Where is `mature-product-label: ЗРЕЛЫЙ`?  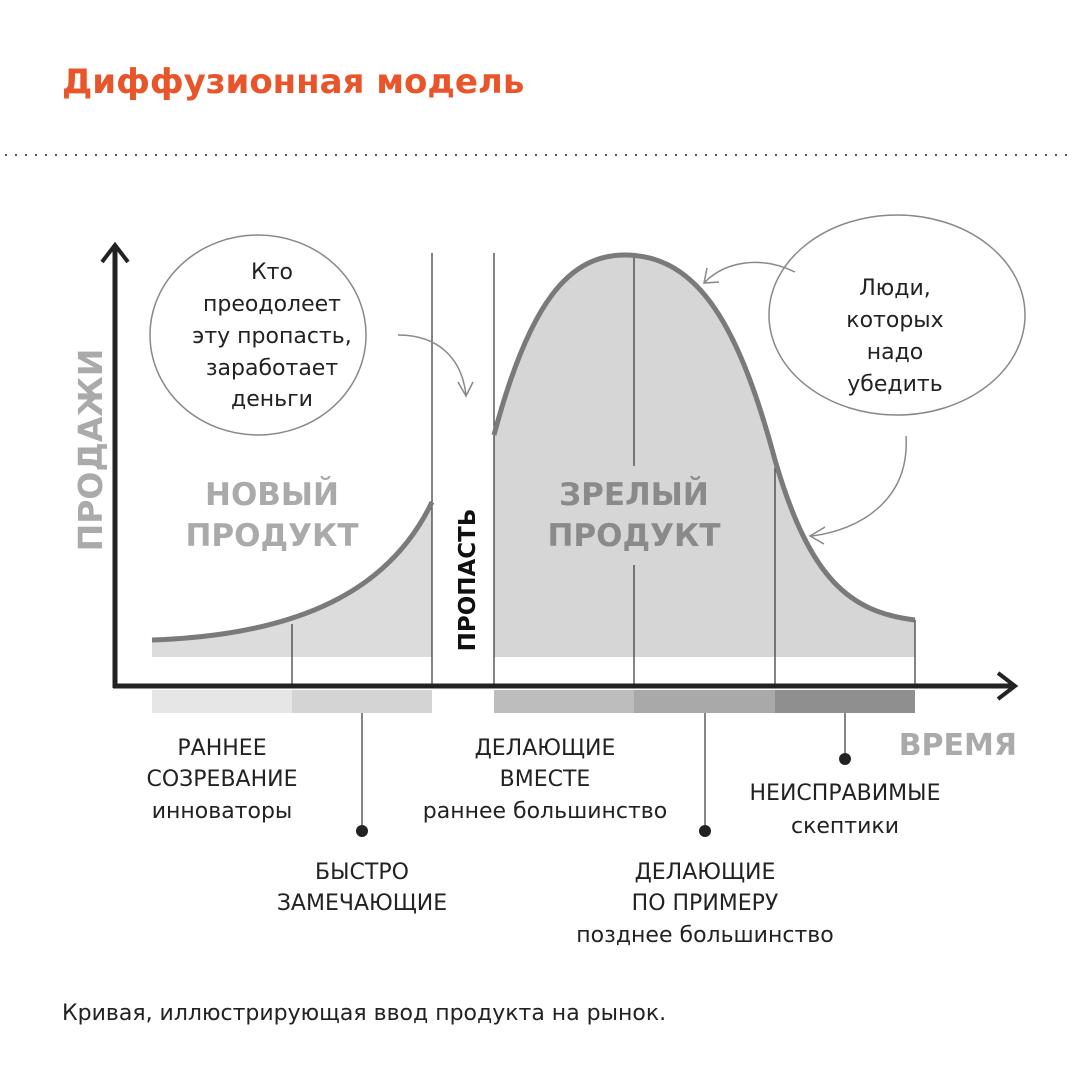
mature-product-label: ЗРЕЛЫЙ is located at coordinates (634, 495).